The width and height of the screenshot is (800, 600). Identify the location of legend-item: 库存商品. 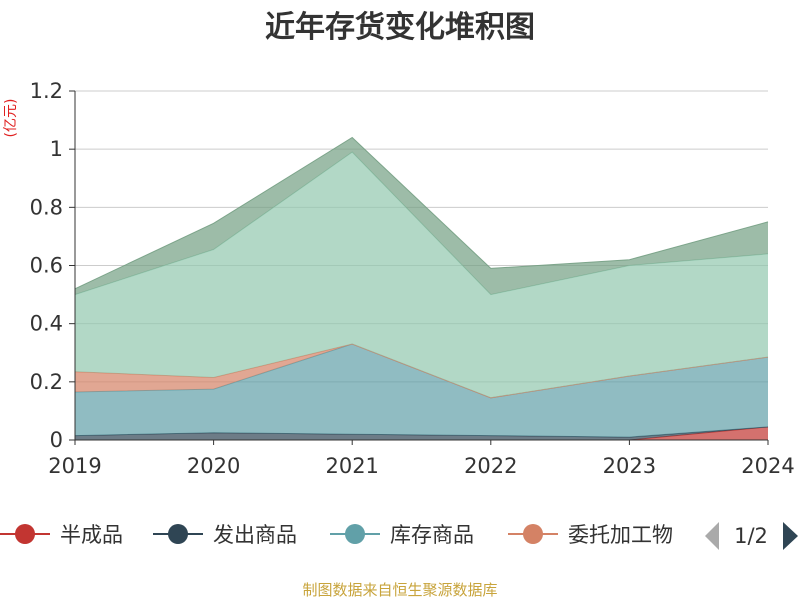
(402, 535).